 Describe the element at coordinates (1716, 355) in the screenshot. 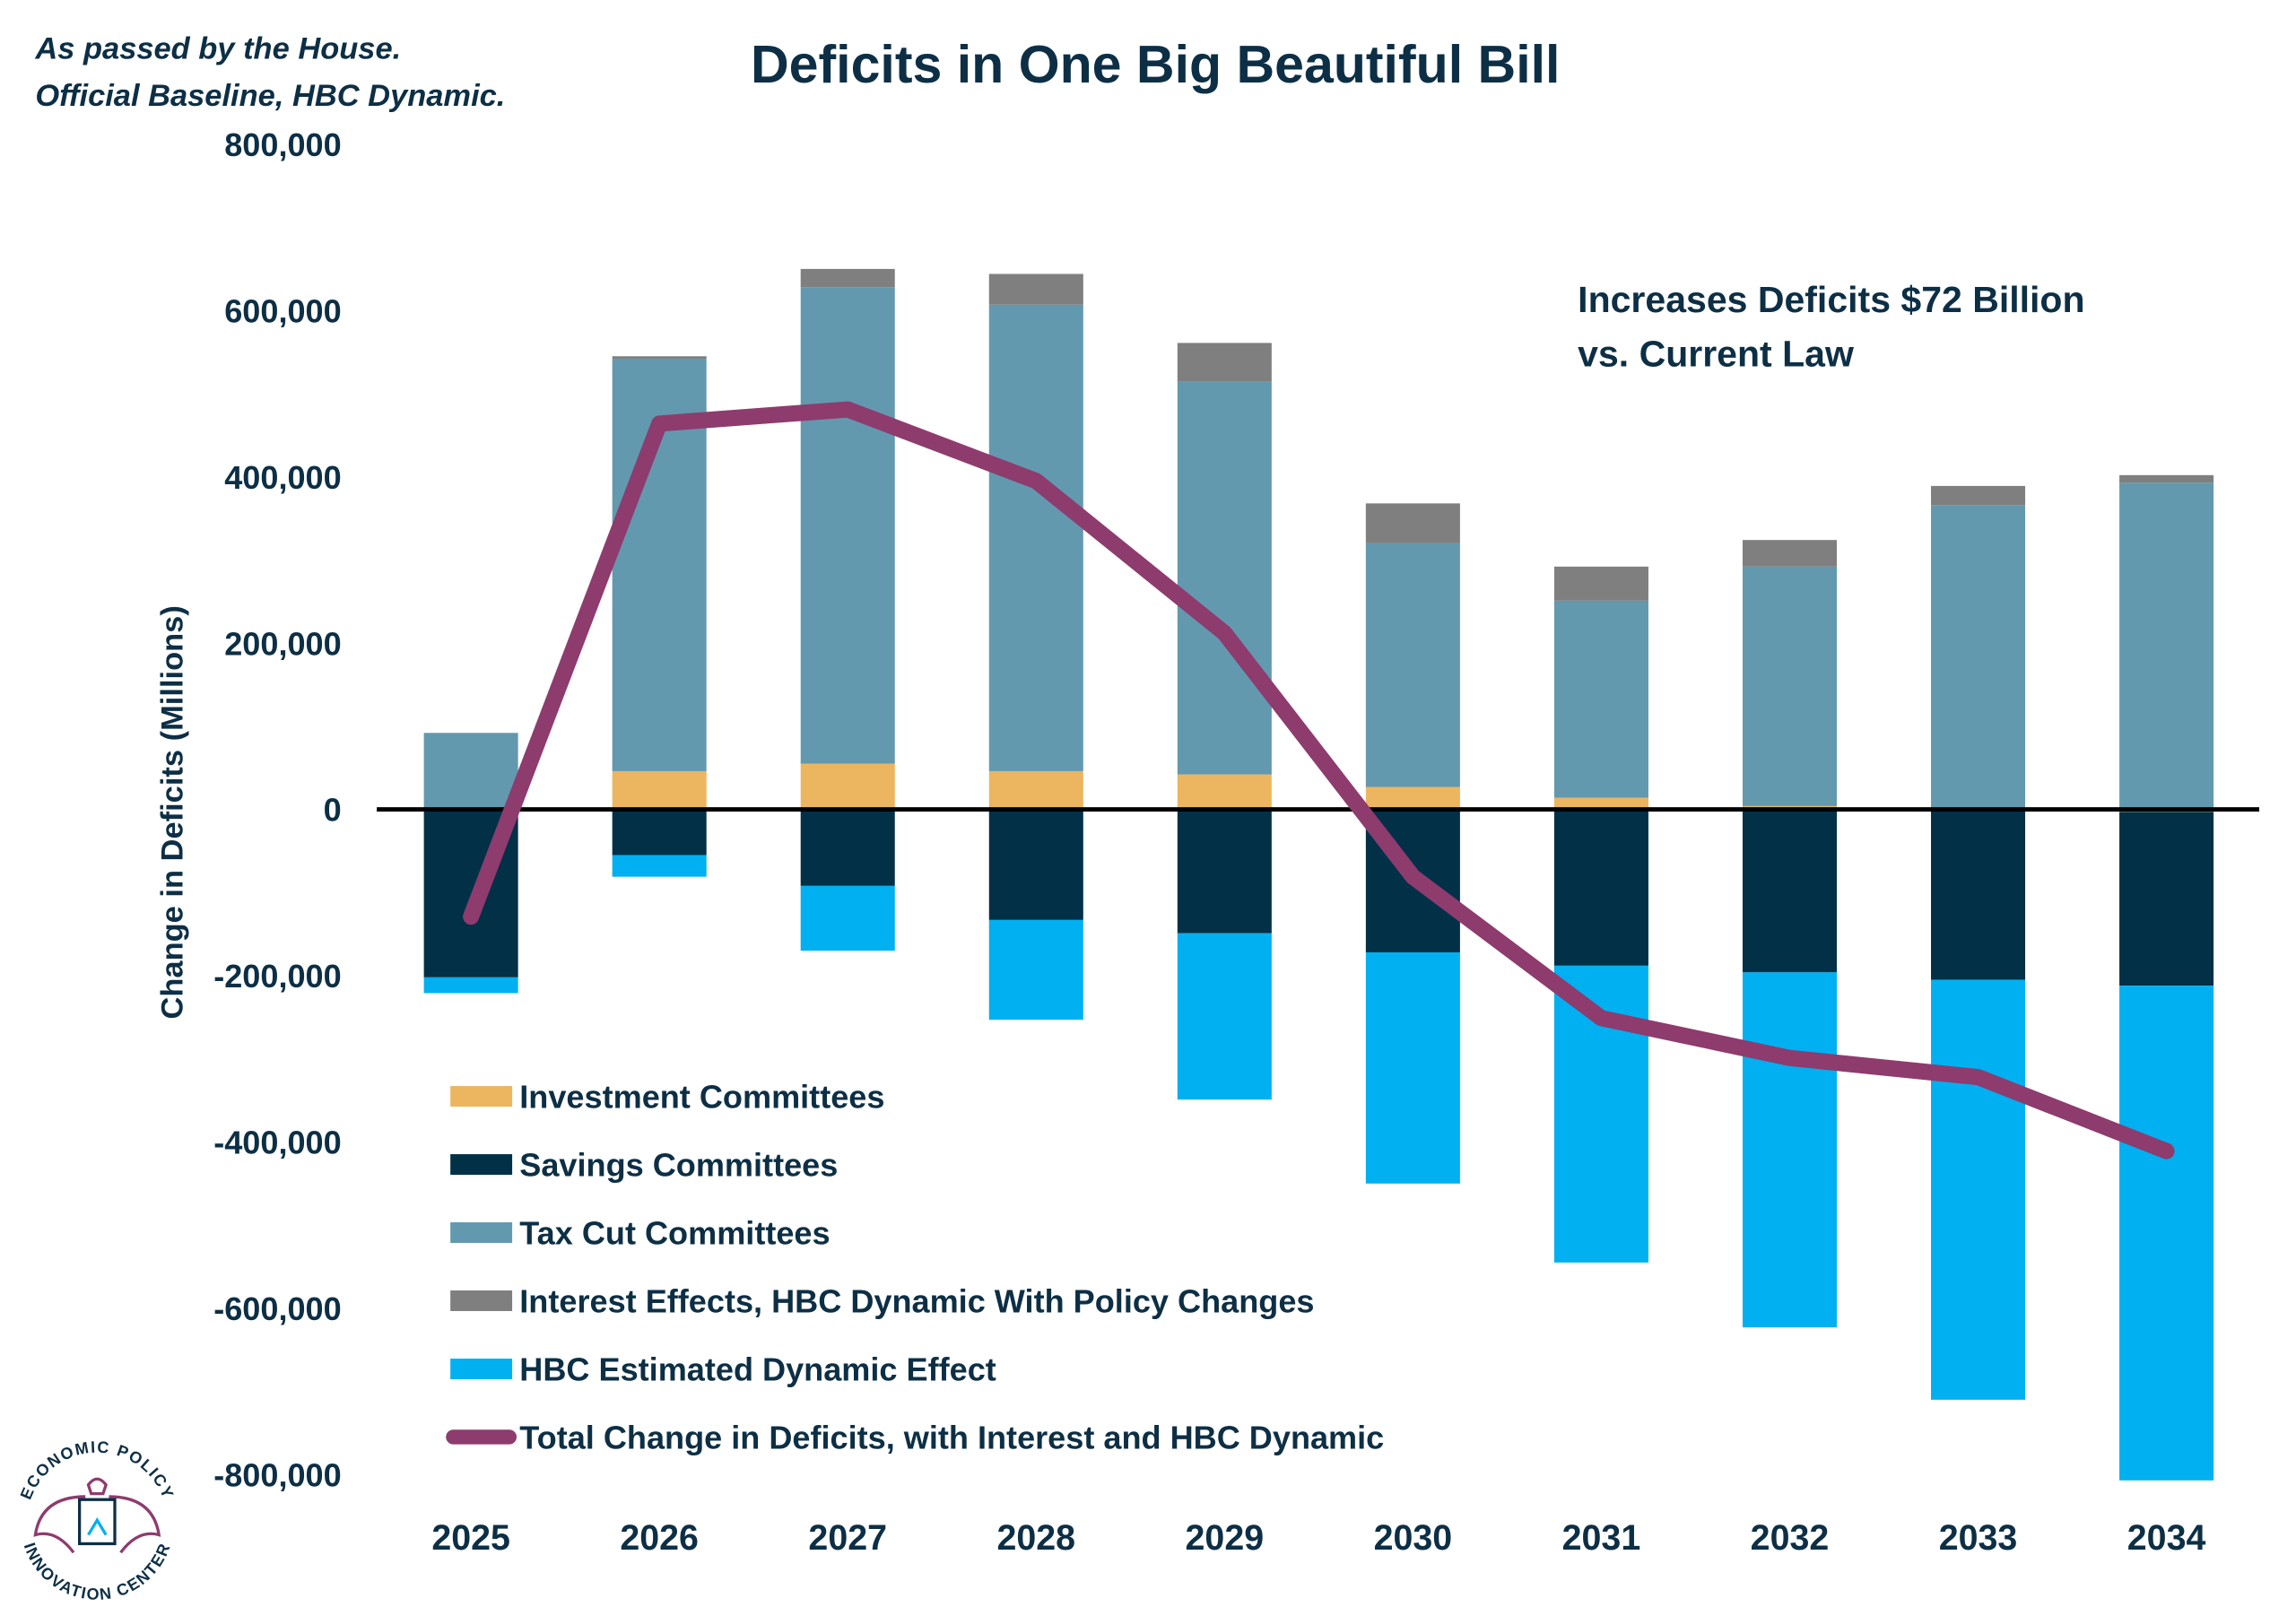

I see `annotation-line-2: vs. Current Law` at that location.